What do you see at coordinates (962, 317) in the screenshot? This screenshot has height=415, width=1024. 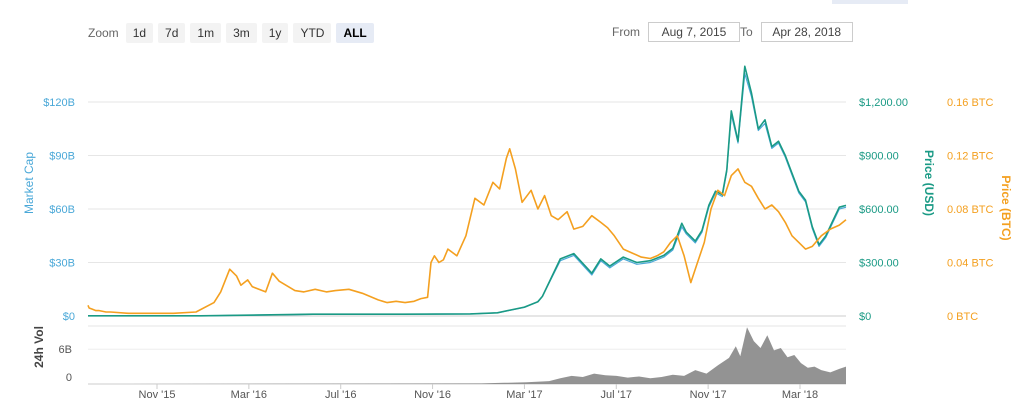 I see `price-btc-tick-label: 0 BTC` at bounding box center [962, 317].